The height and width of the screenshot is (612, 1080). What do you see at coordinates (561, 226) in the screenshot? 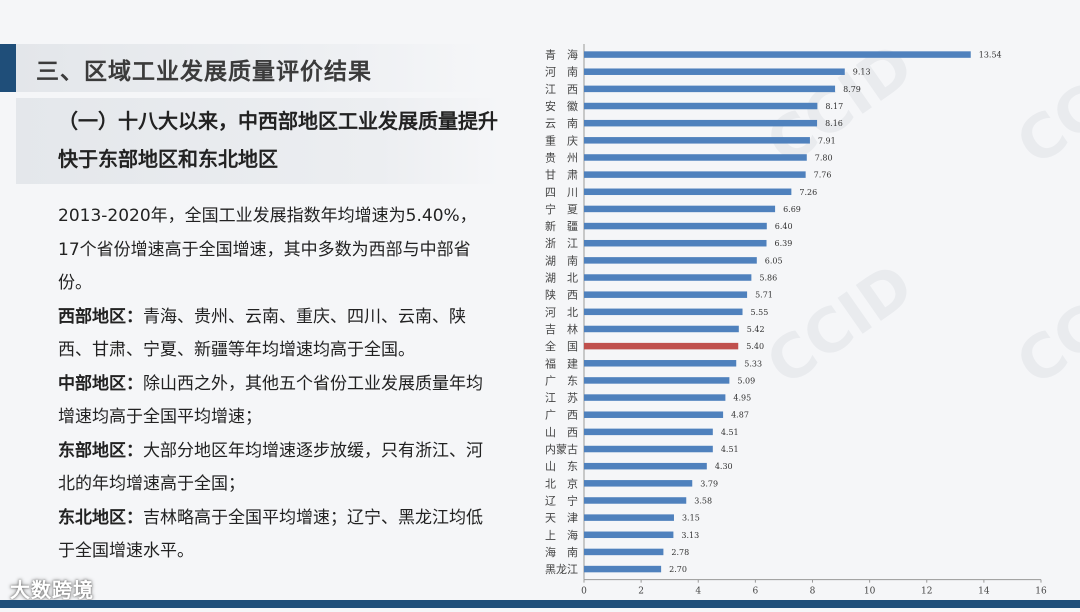
I see `category-label: 新 疆` at bounding box center [561, 226].